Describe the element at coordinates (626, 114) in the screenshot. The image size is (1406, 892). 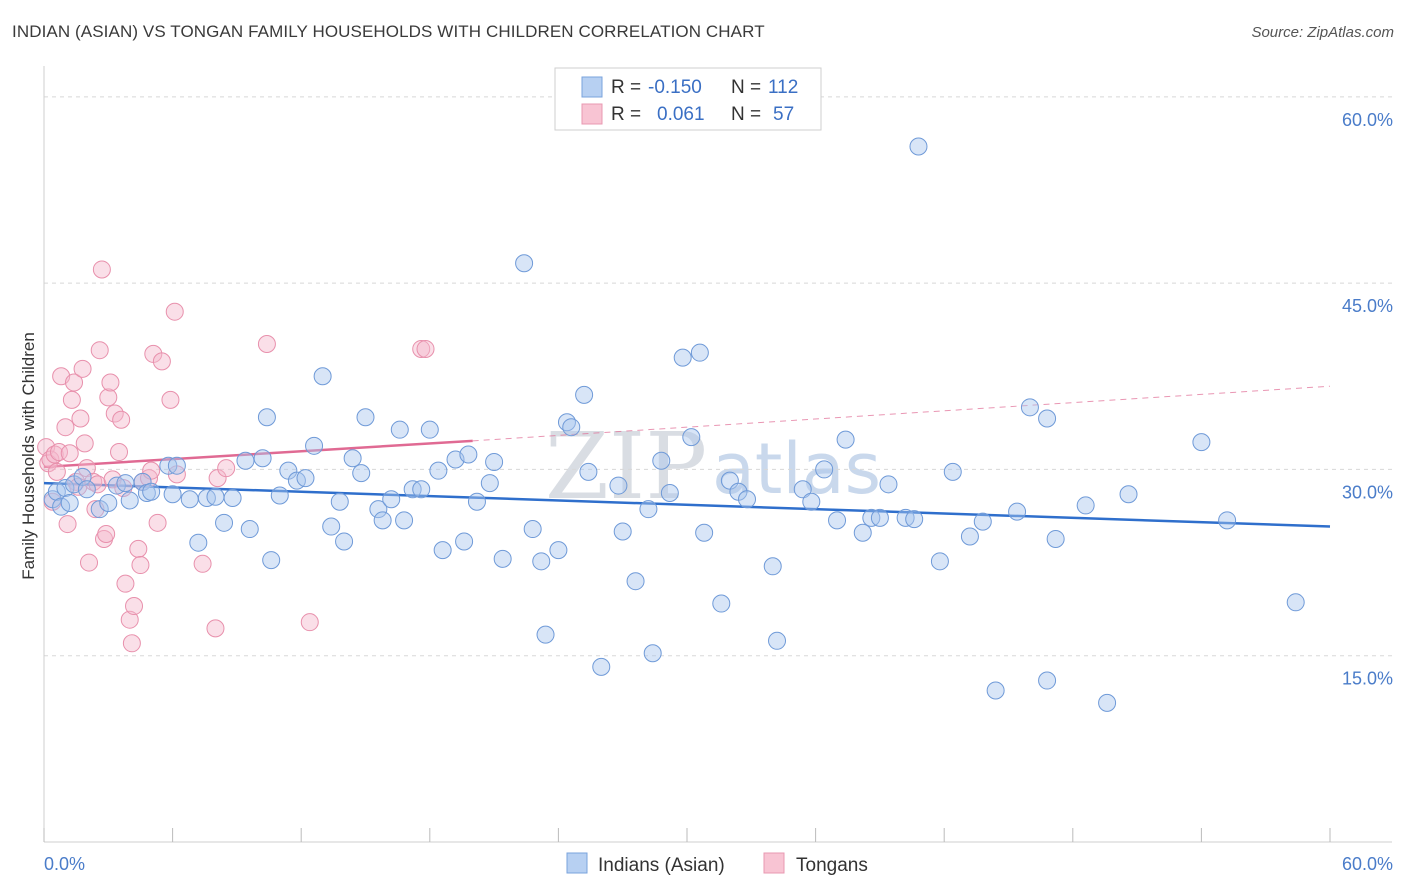
I see `legend-r-label-2: R =` at that location.